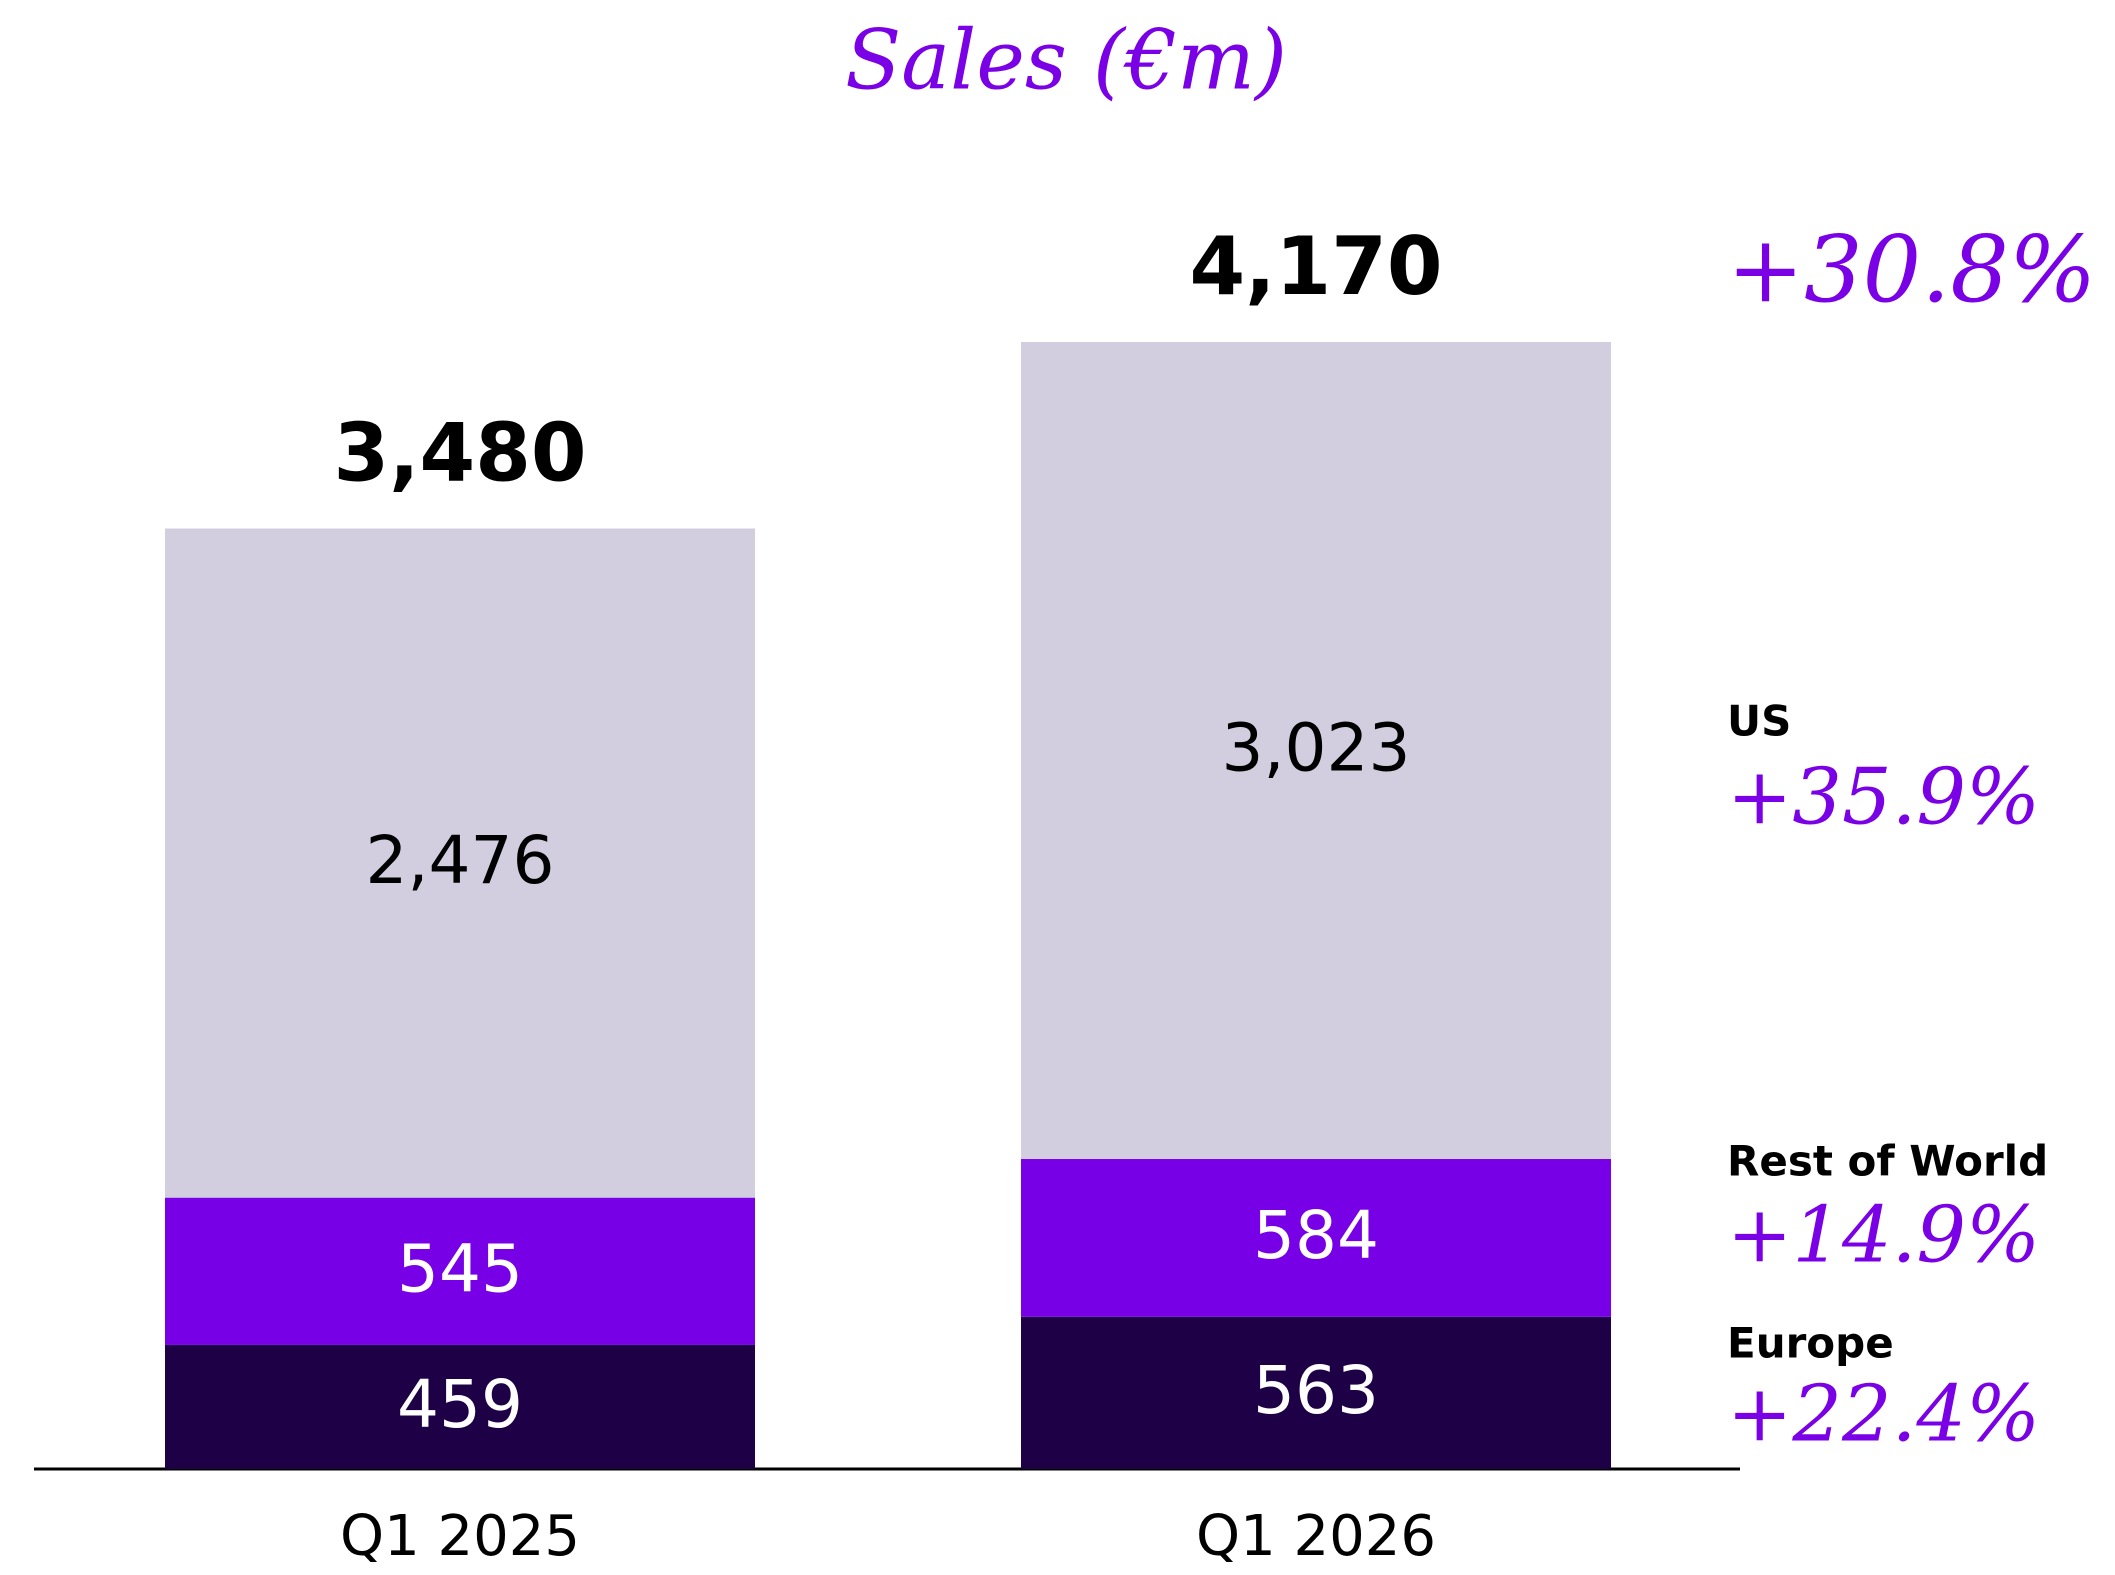  What do you see at coordinates (1883, 1415) in the screenshot?
I see `growth-label: +22.4%` at bounding box center [1883, 1415].